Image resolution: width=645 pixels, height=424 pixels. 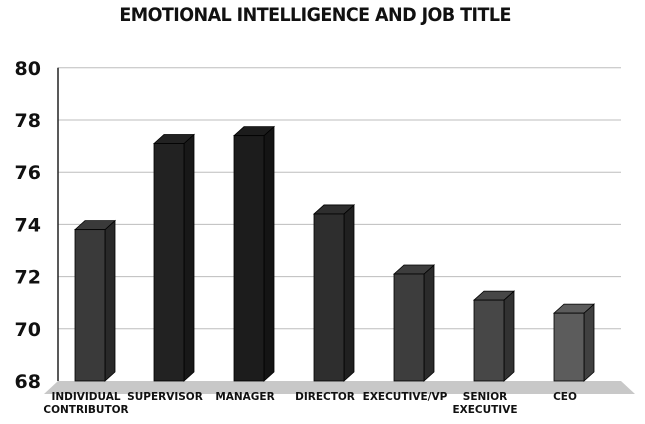 What do you see at coordinates (85, 397) in the screenshot?
I see `x-tick-label-line: INDIVIDUAL` at bounding box center [85, 397].